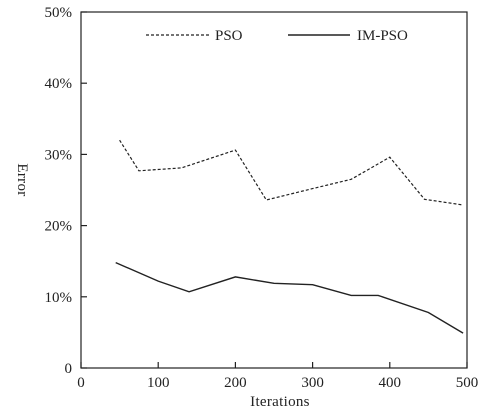 This screenshot has height=412, width=481. I want to click on legend: PSO IM-PSO, so click(277, 36).